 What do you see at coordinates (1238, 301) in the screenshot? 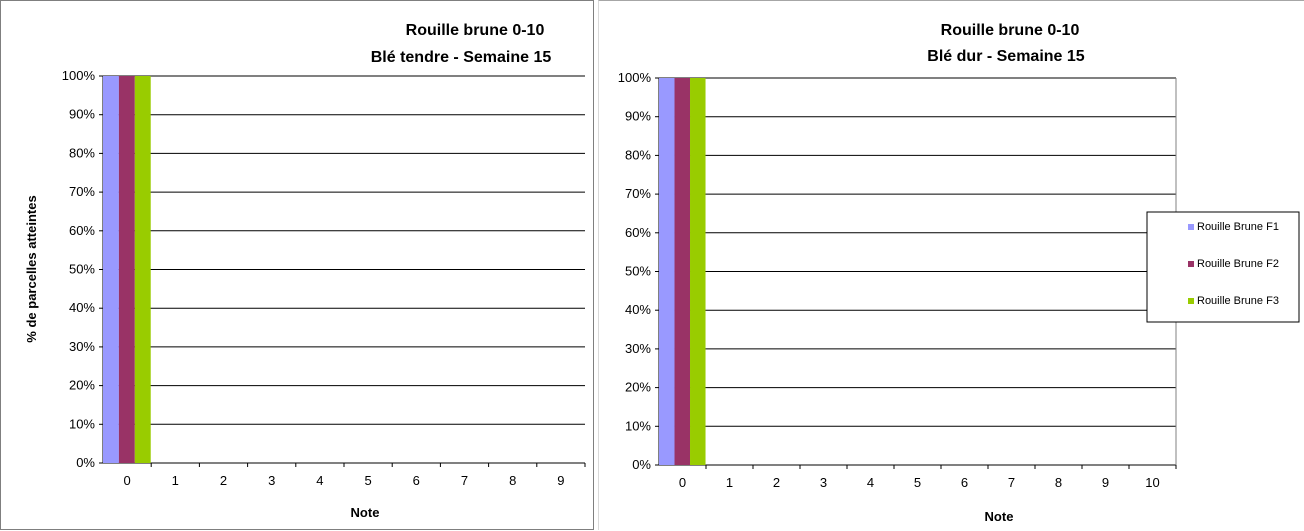
I see `legend-label: Rouille Brune F3` at bounding box center [1238, 301].